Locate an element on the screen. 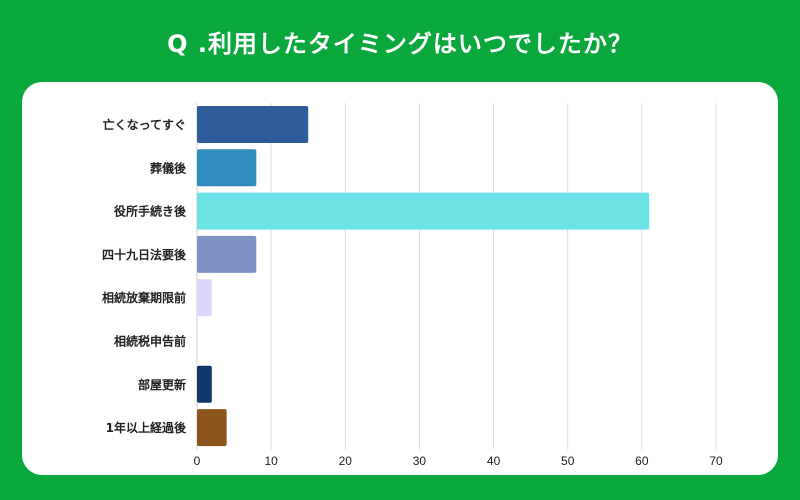  category-label: 四十九日法要後 is located at coordinates (144, 254).